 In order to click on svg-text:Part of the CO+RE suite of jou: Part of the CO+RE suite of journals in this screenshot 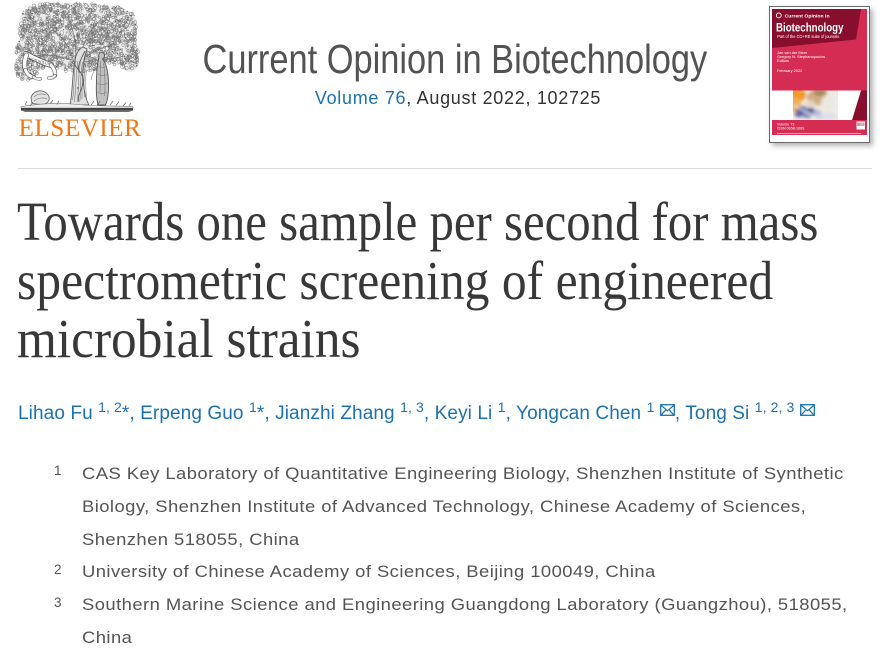, I will do `click(808, 36)`.